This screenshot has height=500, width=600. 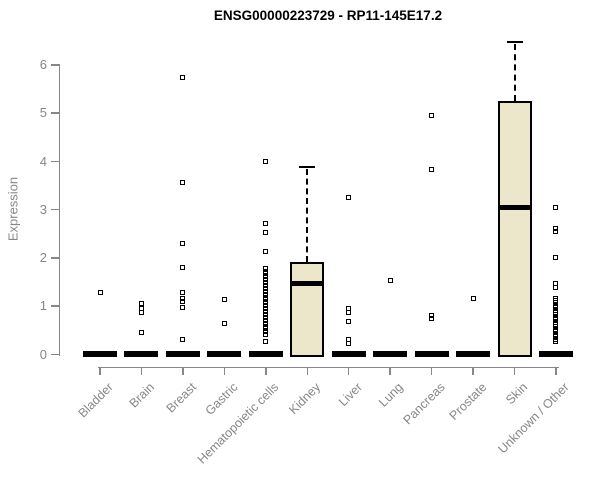 What do you see at coordinates (43, 257) in the screenshot?
I see `y-tick-label: 2` at bounding box center [43, 257].